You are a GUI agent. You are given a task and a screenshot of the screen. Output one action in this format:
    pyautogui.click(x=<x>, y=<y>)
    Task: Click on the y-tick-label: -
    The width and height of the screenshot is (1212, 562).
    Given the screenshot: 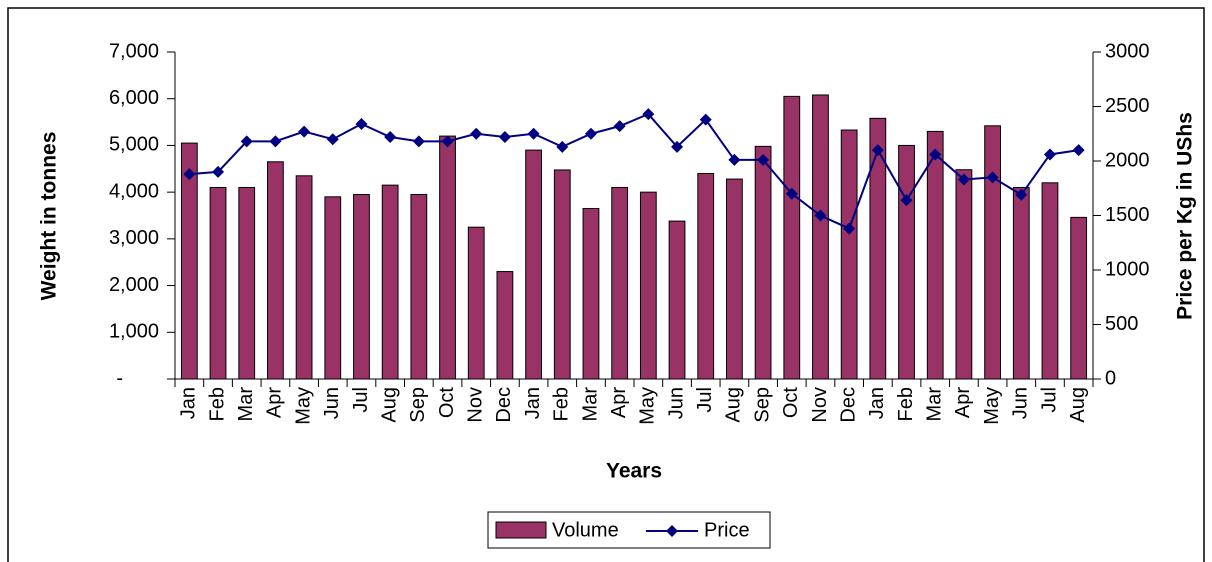 What is the action you would take?
    pyautogui.click(x=119, y=378)
    